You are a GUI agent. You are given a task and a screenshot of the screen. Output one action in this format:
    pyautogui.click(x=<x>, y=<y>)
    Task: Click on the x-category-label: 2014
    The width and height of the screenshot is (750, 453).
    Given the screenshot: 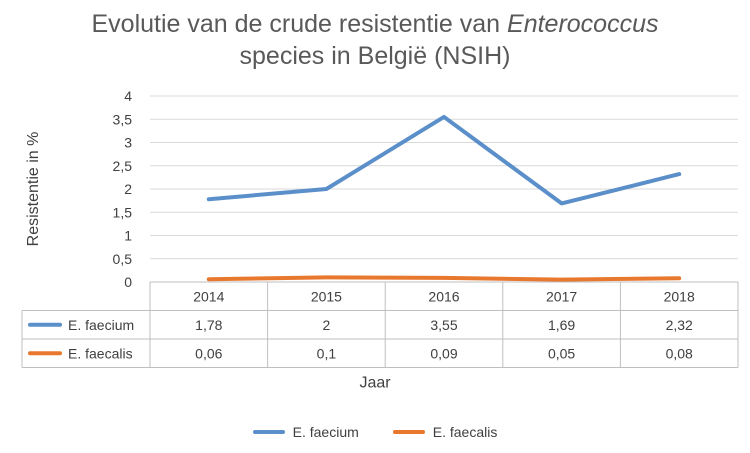 What is the action you would take?
    pyautogui.click(x=208, y=296)
    